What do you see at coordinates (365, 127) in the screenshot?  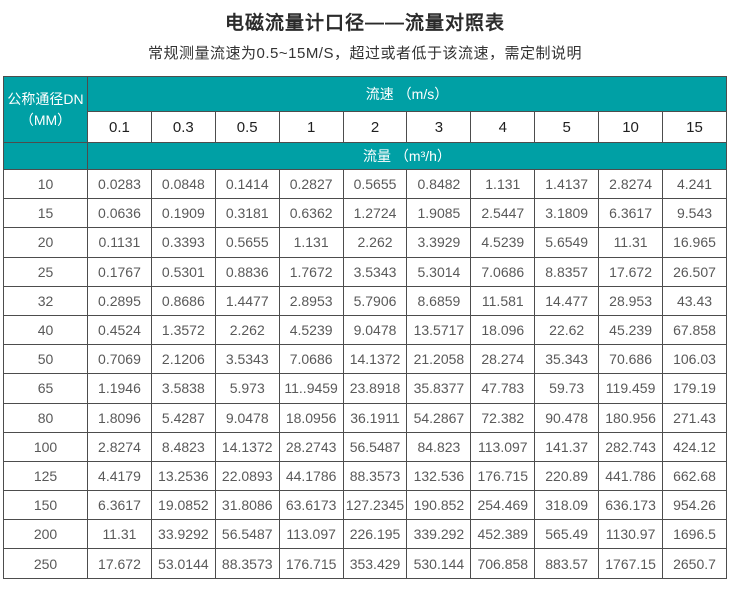 I see `velocity-values-row: 0.1 0.3 0.5 1 2 3 4 5 10 15` at bounding box center [365, 127].